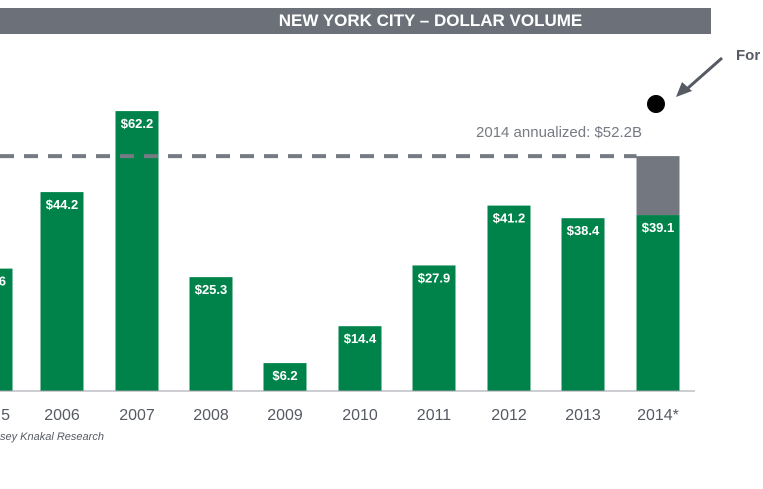 The image size is (763, 489). I want to click on x-tick-label: 2014*, so click(658, 415).